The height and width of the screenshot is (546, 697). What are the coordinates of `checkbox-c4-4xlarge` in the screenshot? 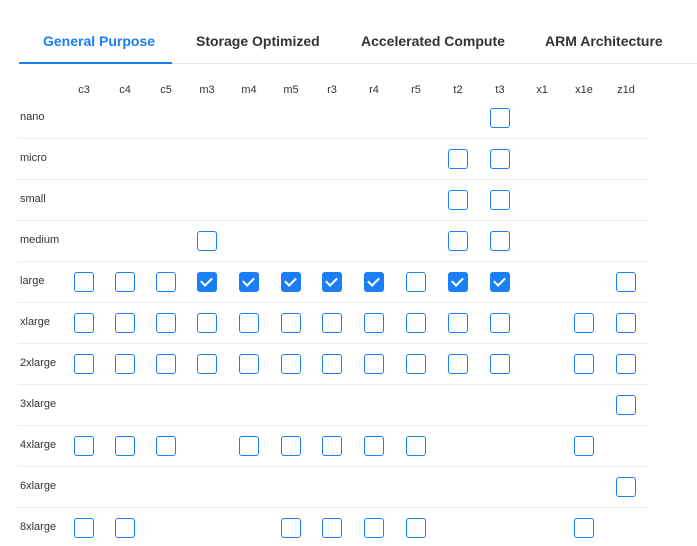 It's located at (125, 446).